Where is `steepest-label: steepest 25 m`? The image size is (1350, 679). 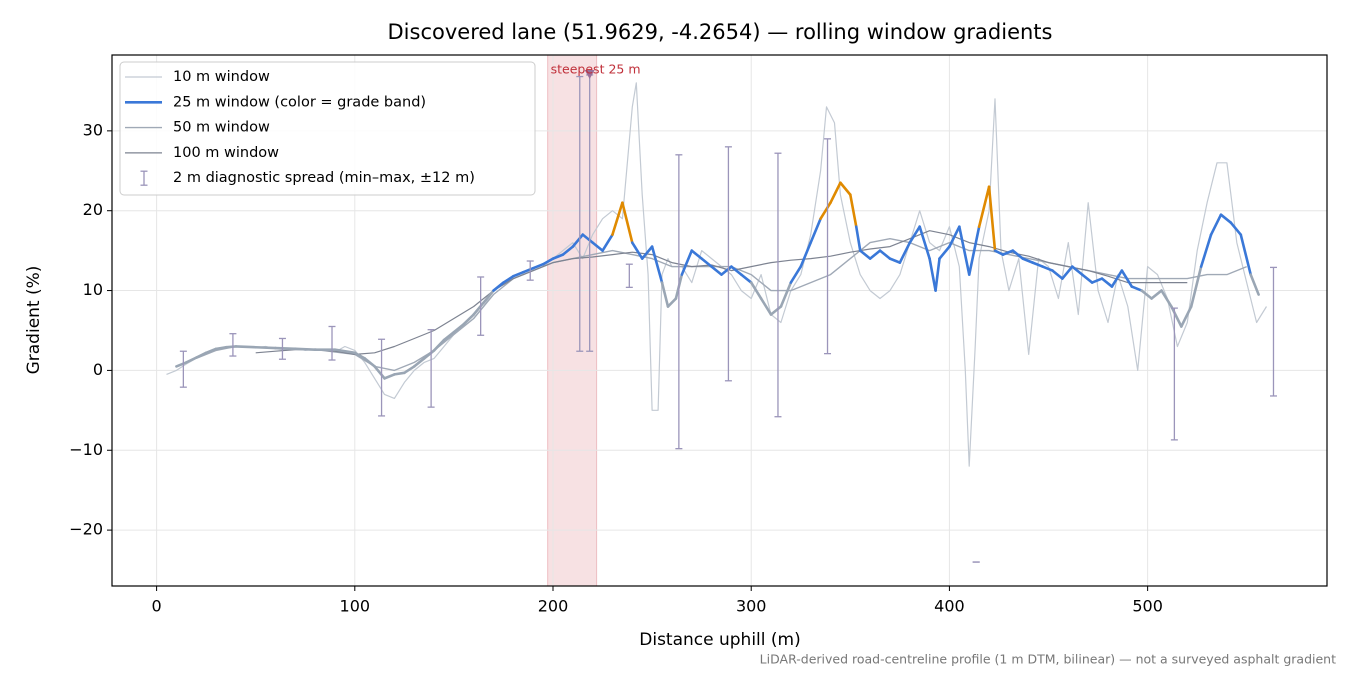
steepest-label: steepest 25 m is located at coordinates (596, 69).